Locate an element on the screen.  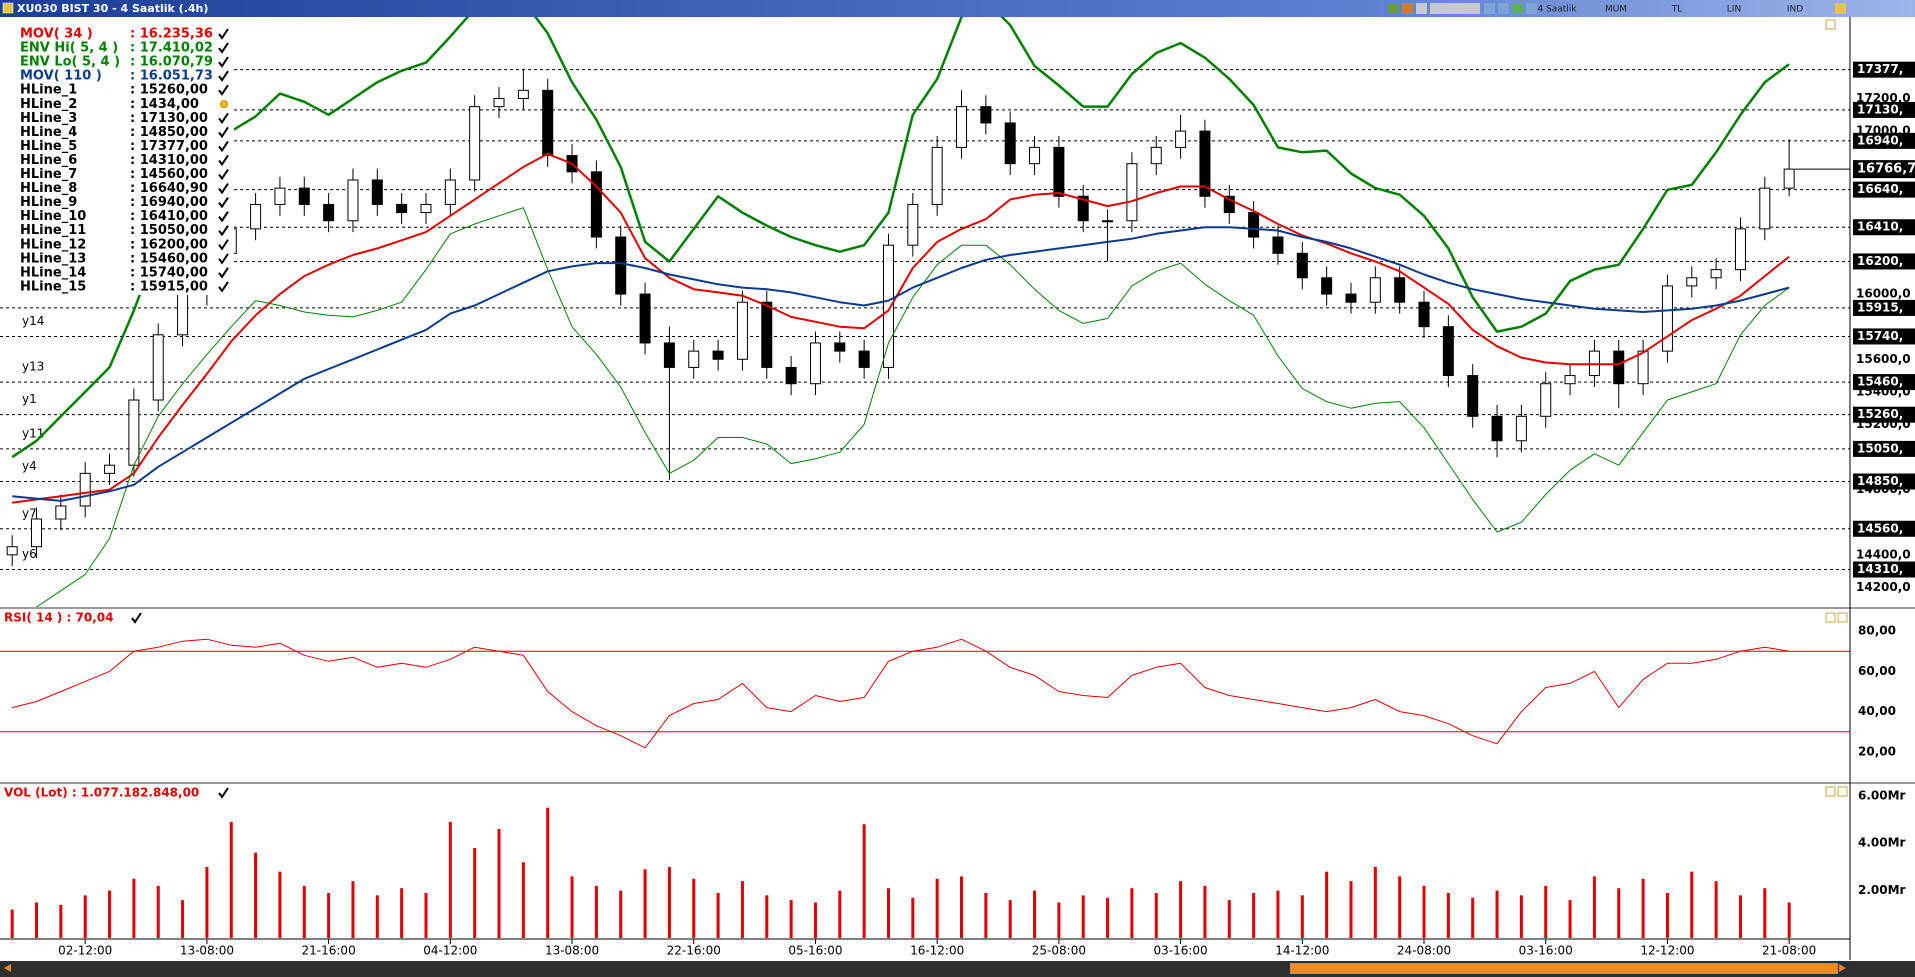
legend-name: ENV Lo( 5, 4 ) is located at coordinates (70, 62).